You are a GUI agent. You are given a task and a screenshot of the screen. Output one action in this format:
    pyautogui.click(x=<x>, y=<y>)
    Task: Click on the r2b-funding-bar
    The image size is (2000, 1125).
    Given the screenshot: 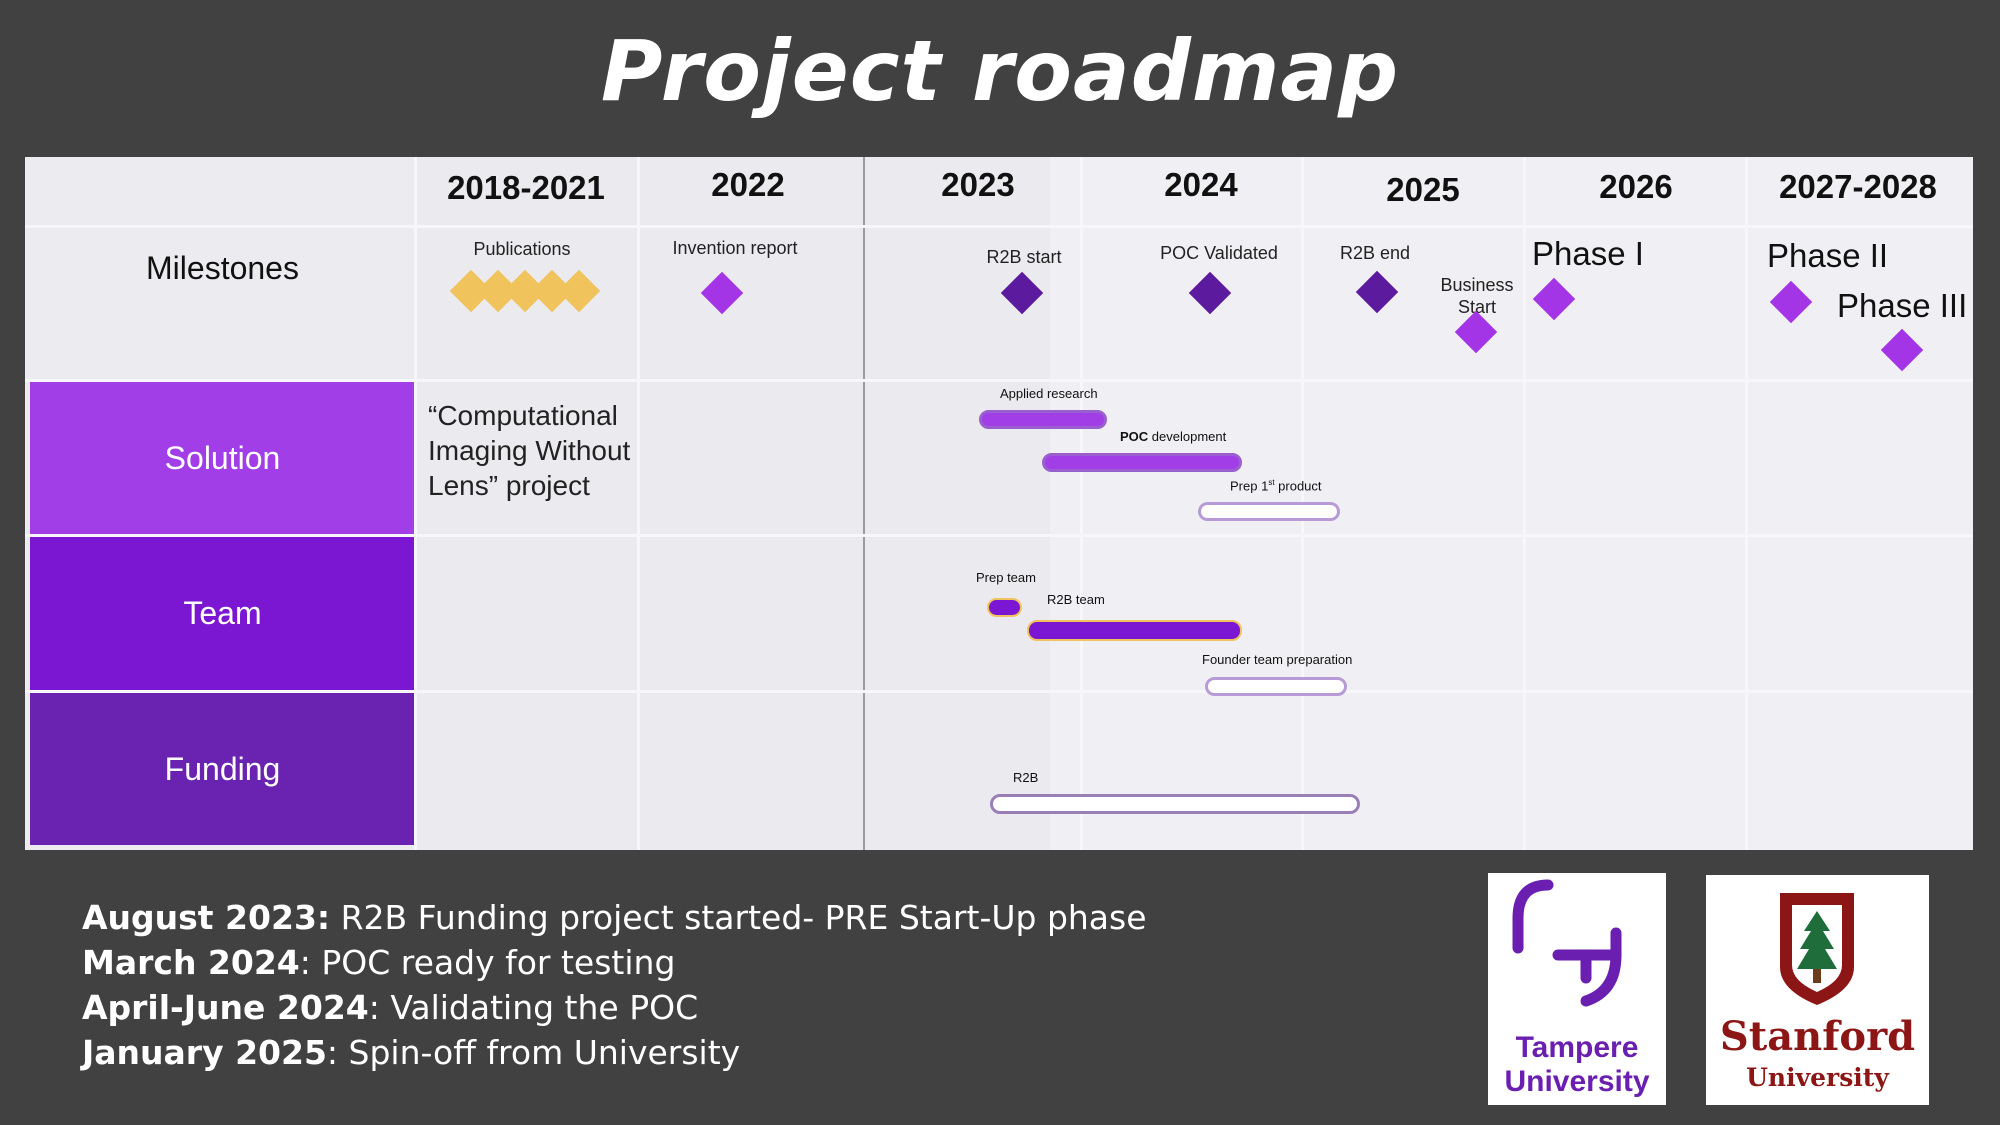 What is the action you would take?
    pyautogui.click(x=1175, y=804)
    